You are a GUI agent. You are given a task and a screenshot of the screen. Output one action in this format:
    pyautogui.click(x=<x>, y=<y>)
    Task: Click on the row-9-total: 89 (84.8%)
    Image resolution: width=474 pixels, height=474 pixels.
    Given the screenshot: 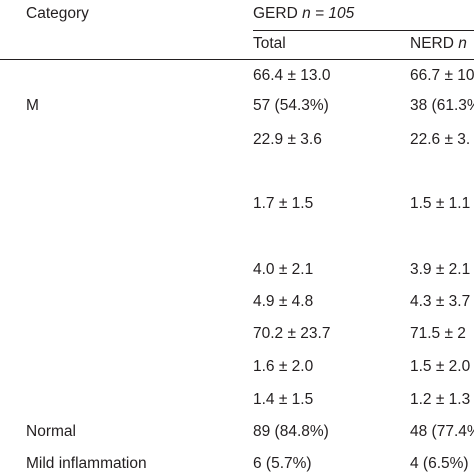 What is the action you would take?
    pyautogui.click(x=291, y=431)
    